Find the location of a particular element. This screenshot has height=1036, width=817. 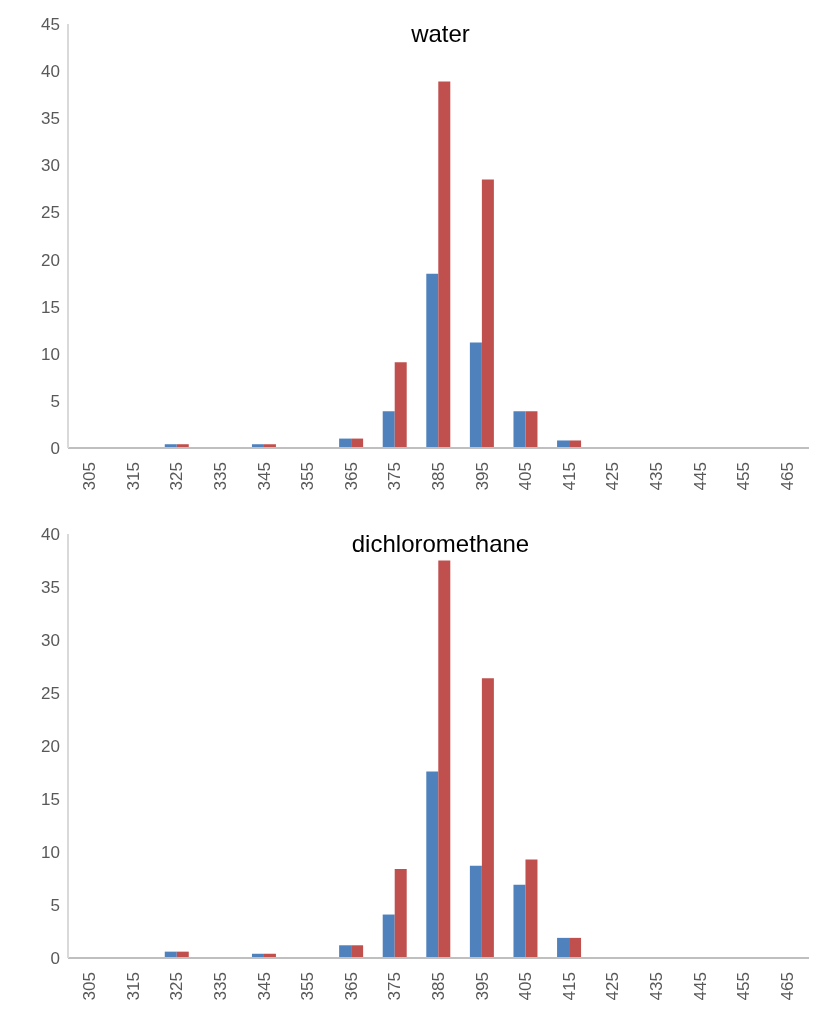

chart-title: water is located at coordinates (440, 34).